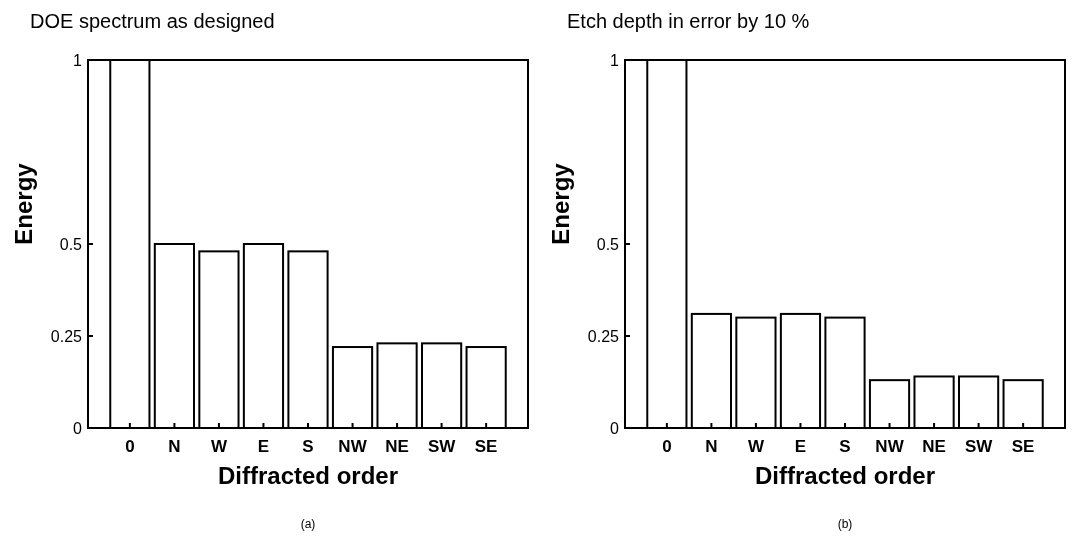 The height and width of the screenshot is (550, 1074). I want to click on chart-title: DOE spectrum as designed, so click(152, 21).